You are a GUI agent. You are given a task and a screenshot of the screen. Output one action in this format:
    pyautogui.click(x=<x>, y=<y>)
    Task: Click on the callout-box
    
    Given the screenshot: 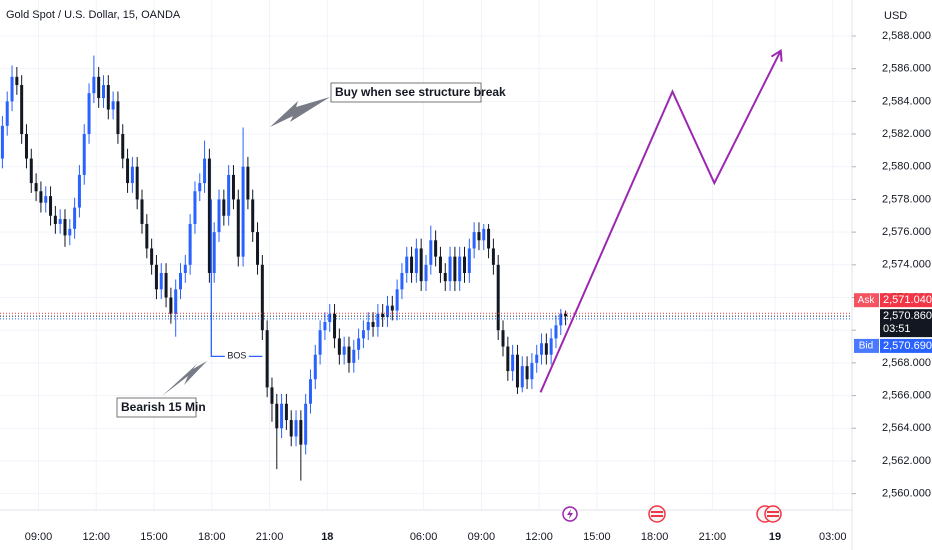 What is the action you would take?
    pyautogui.click(x=406, y=92)
    